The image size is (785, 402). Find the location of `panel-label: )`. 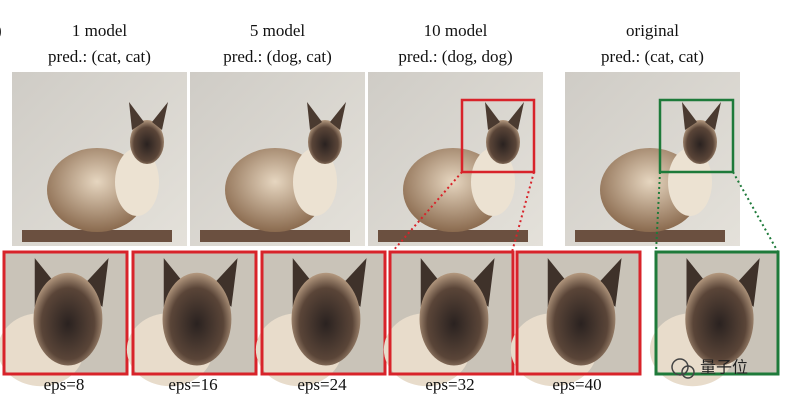

panel-label: ) is located at coordinates (1, 30).